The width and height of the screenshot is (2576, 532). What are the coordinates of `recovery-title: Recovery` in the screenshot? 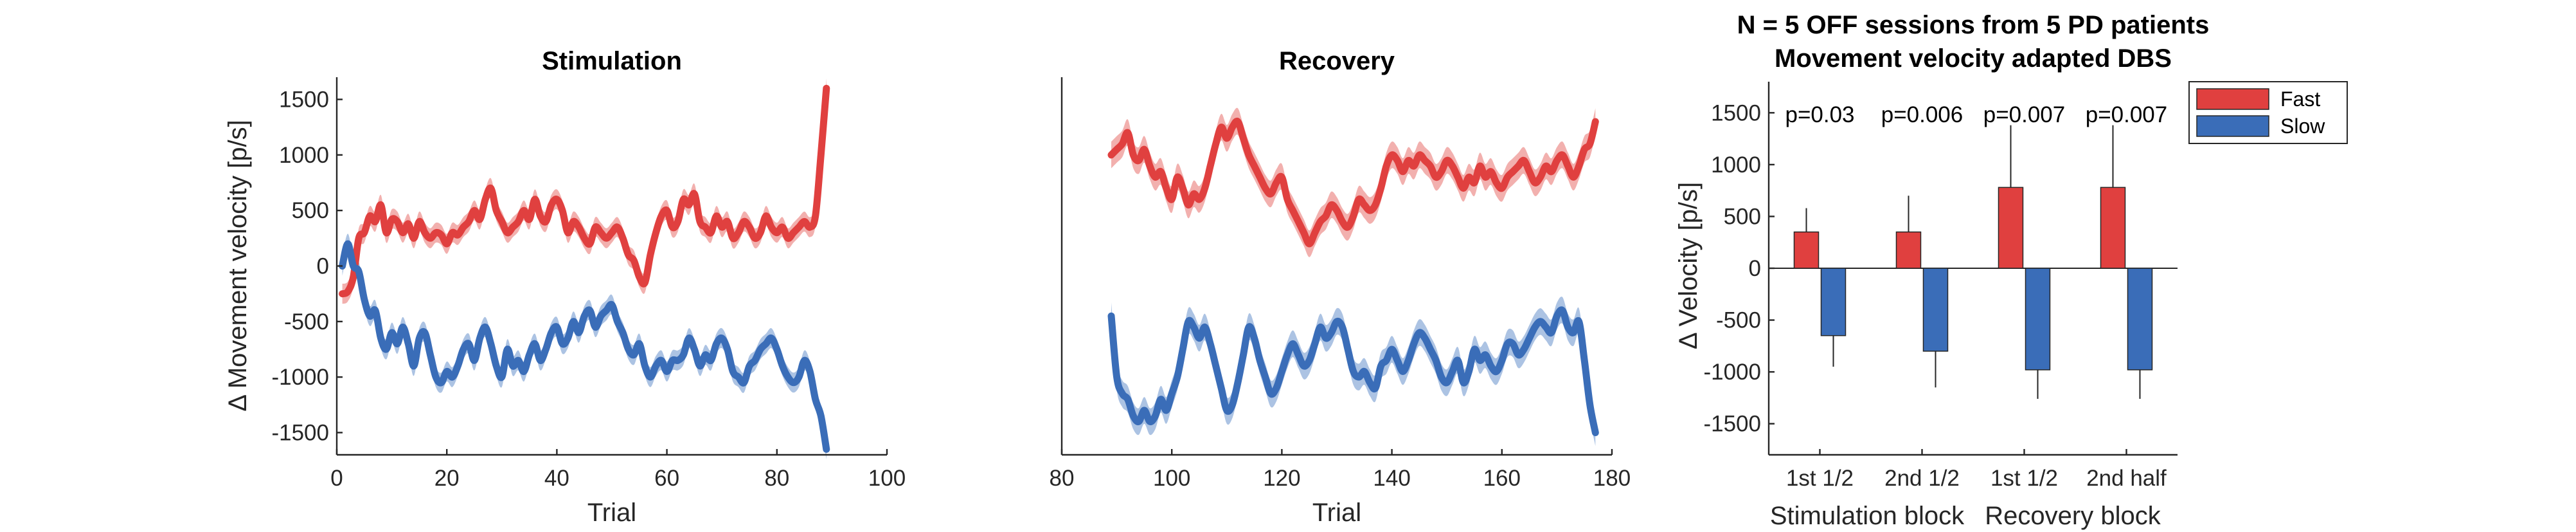 It's located at (1337, 61).